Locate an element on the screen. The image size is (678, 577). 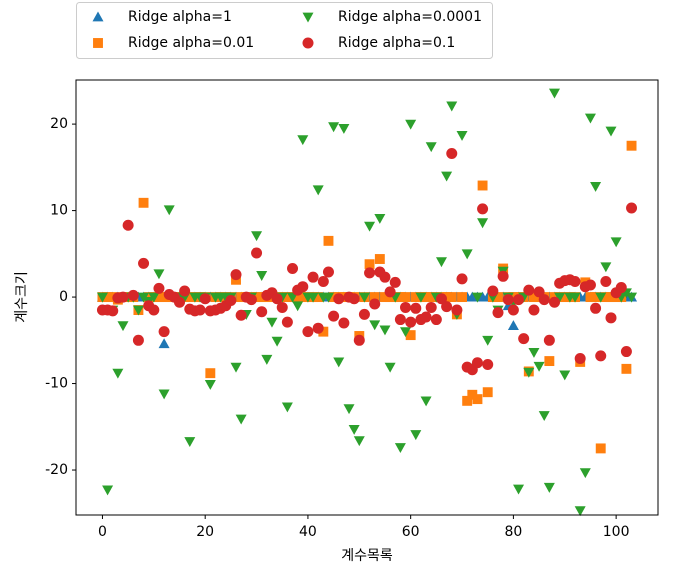
y-tick-label: -20 is located at coordinates (56, 470).